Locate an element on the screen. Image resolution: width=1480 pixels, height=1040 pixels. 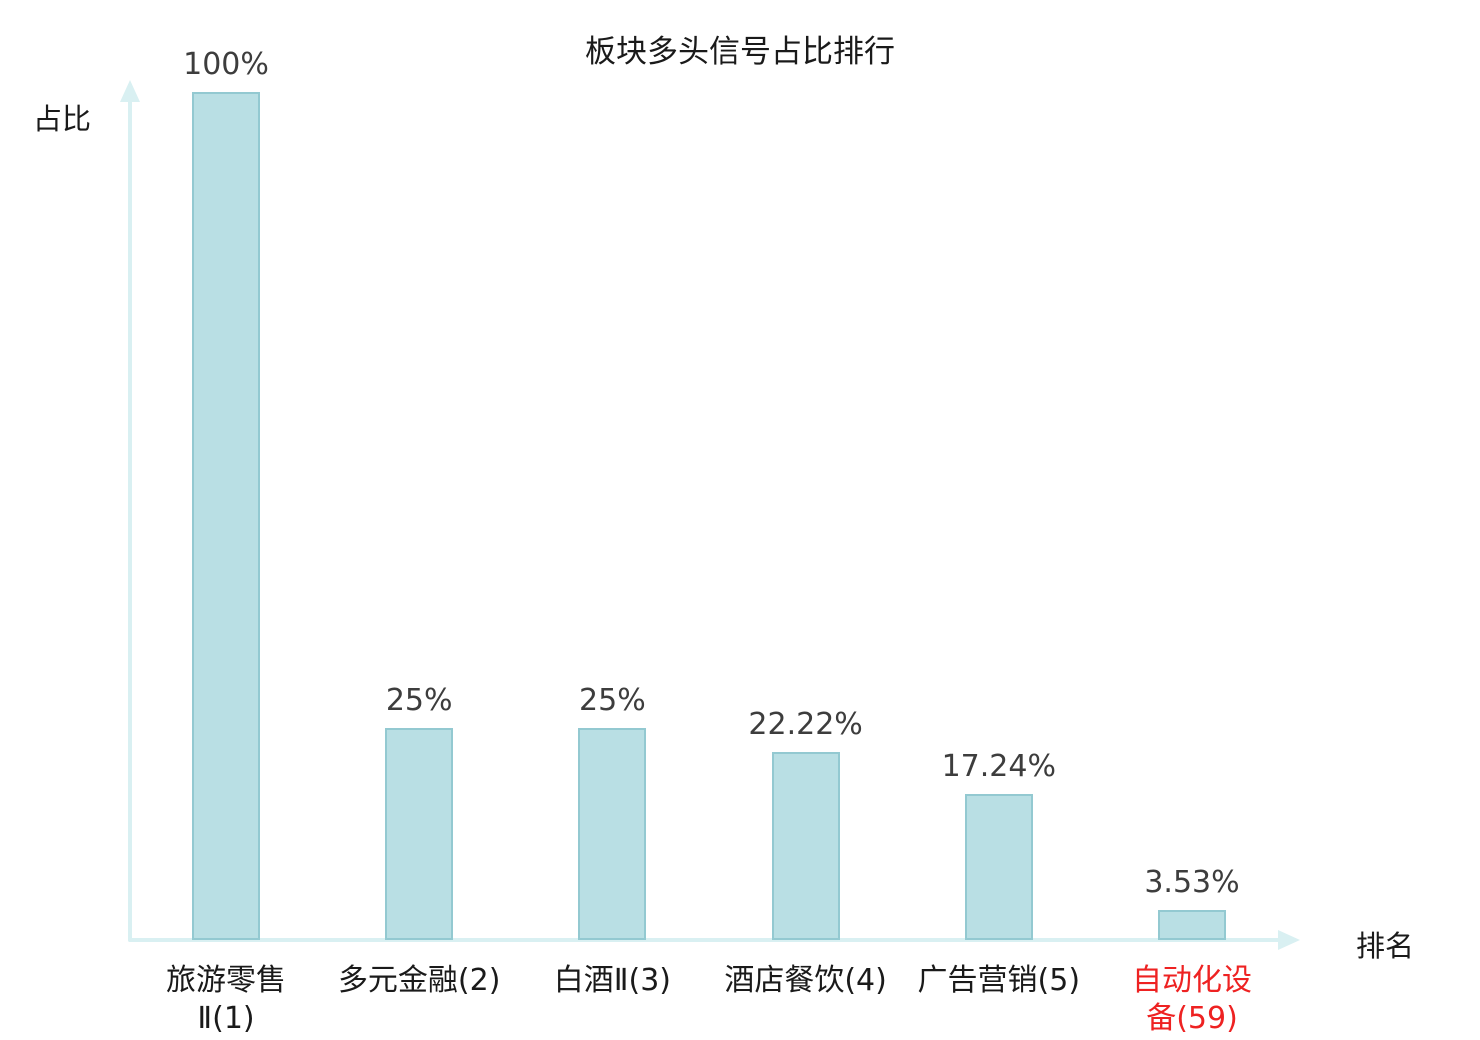
y-axis-title: 占比 is located at coordinates (62, 119).